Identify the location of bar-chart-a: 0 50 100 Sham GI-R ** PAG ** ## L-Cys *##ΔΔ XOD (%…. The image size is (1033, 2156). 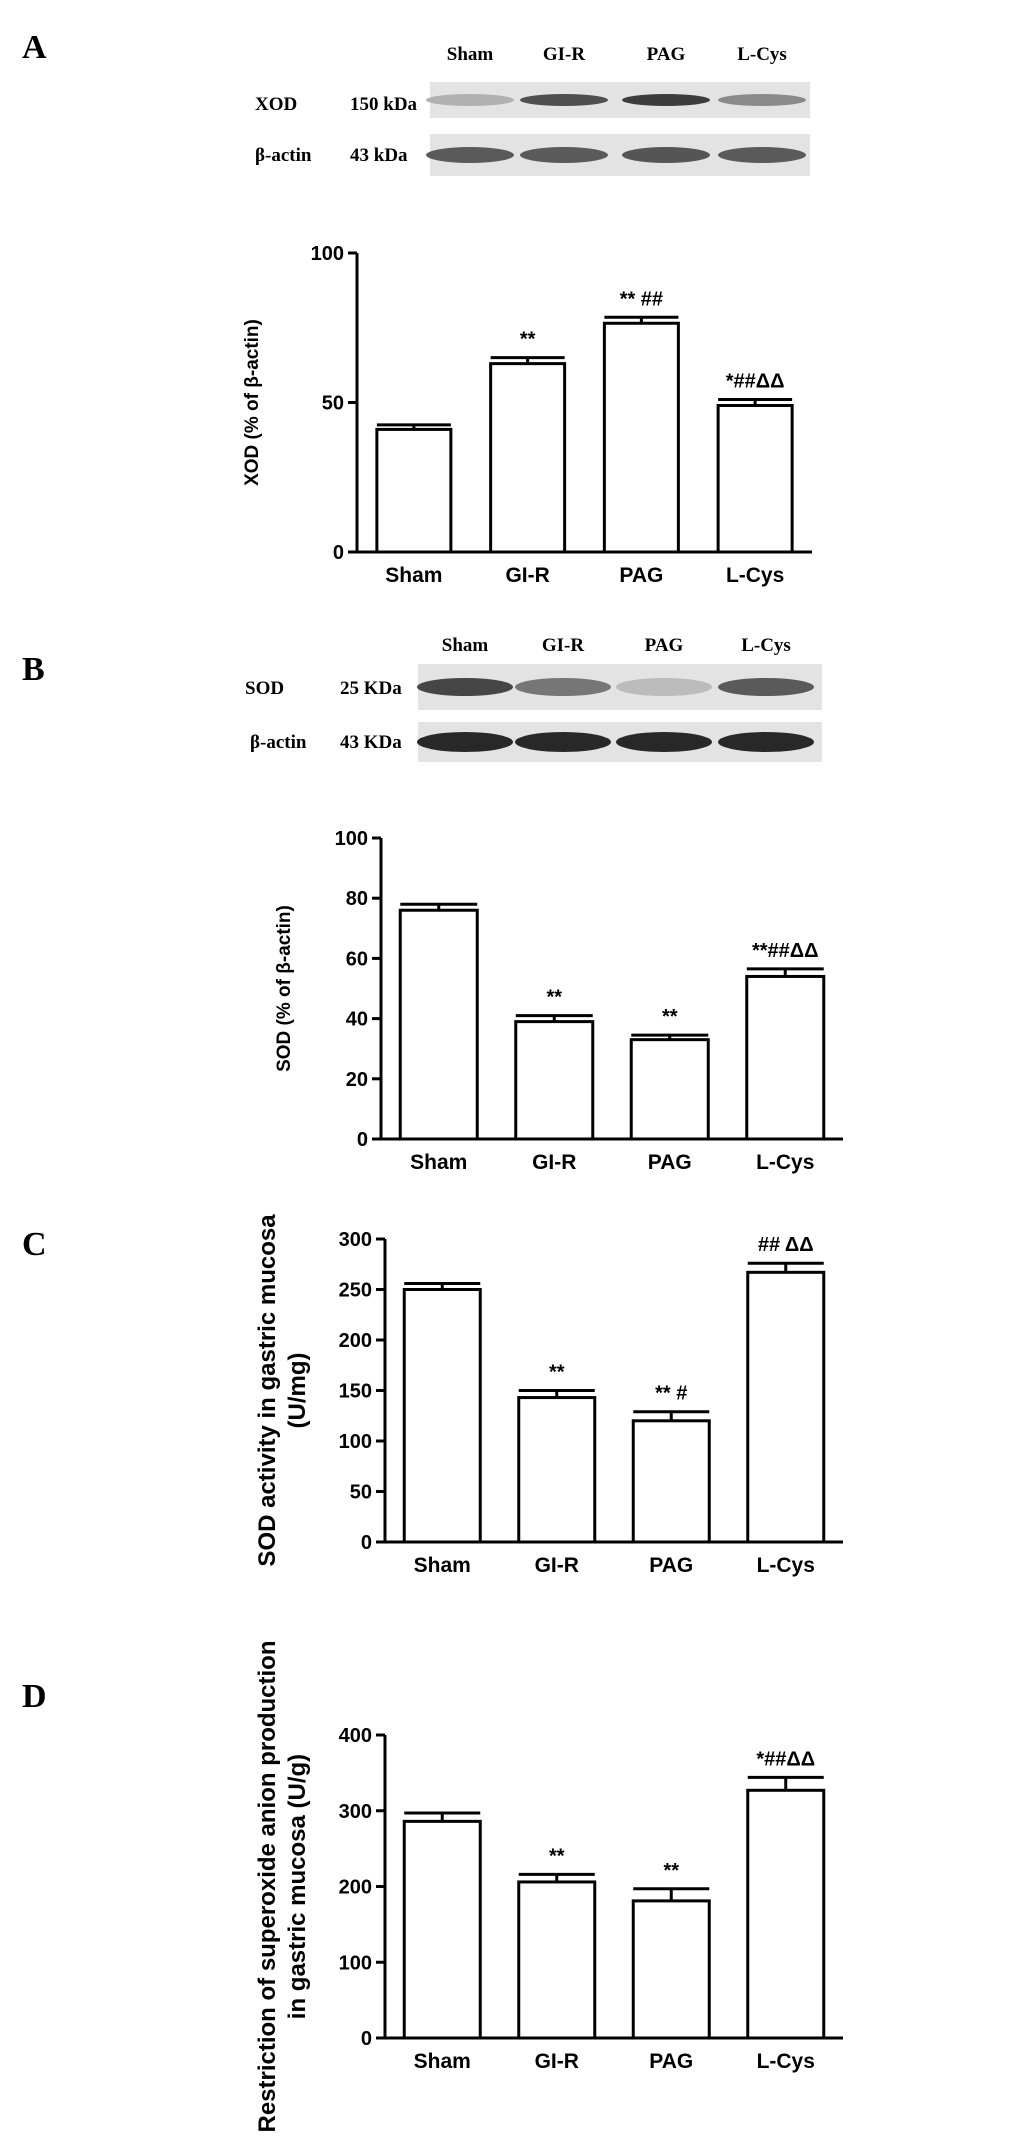
(527, 415).